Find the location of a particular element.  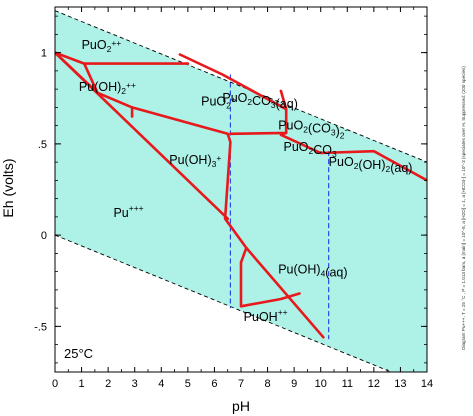

x-tick-label: 9 is located at coordinates (294, 384).